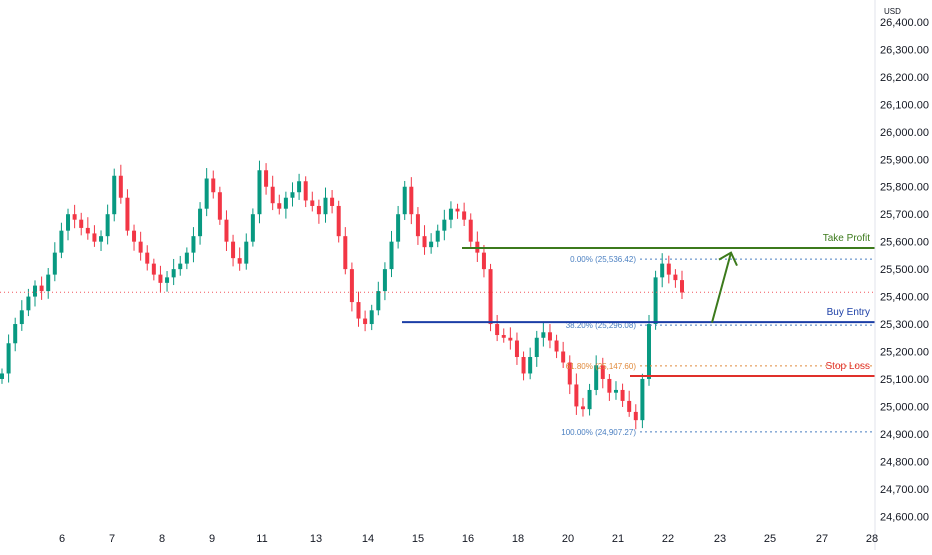 Image resolution: width=932 pixels, height=555 pixels. I want to click on fib-label: 38.20% (25,296.08), so click(601, 325).